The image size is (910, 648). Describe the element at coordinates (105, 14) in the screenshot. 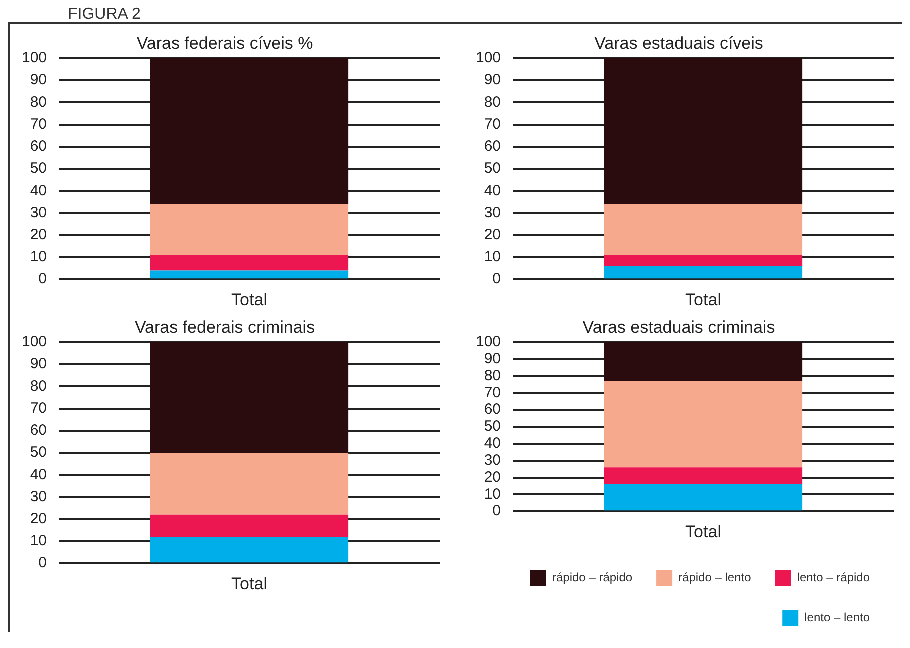

I see `text: FIGURA 2` at that location.